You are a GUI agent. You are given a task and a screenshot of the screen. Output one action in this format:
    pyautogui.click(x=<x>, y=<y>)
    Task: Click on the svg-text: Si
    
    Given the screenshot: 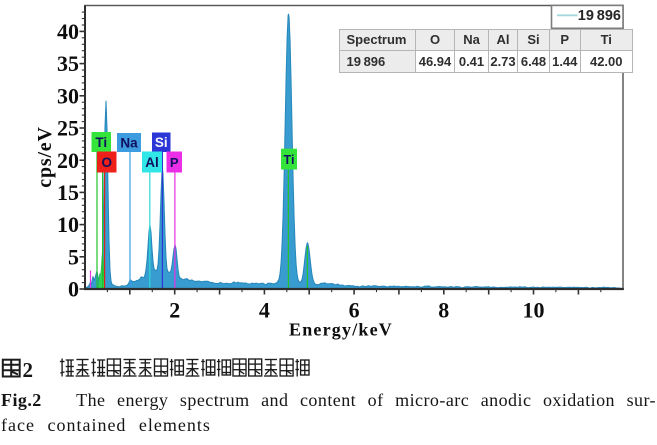 What is the action you would take?
    pyautogui.click(x=161, y=142)
    